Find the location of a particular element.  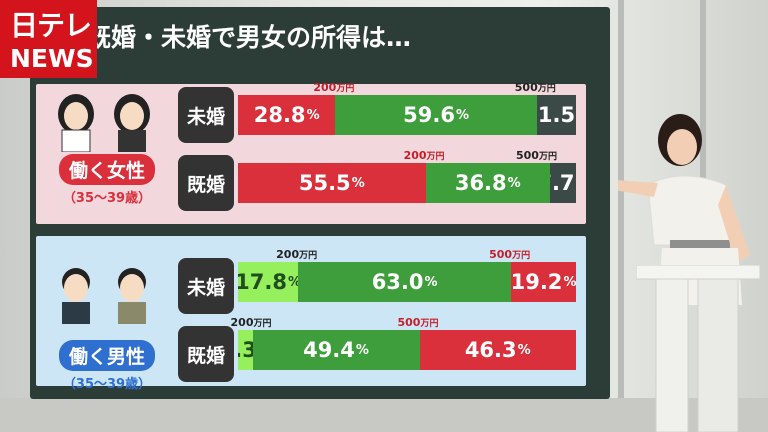

female-workers-illustration is located at coordinates (104, 123).